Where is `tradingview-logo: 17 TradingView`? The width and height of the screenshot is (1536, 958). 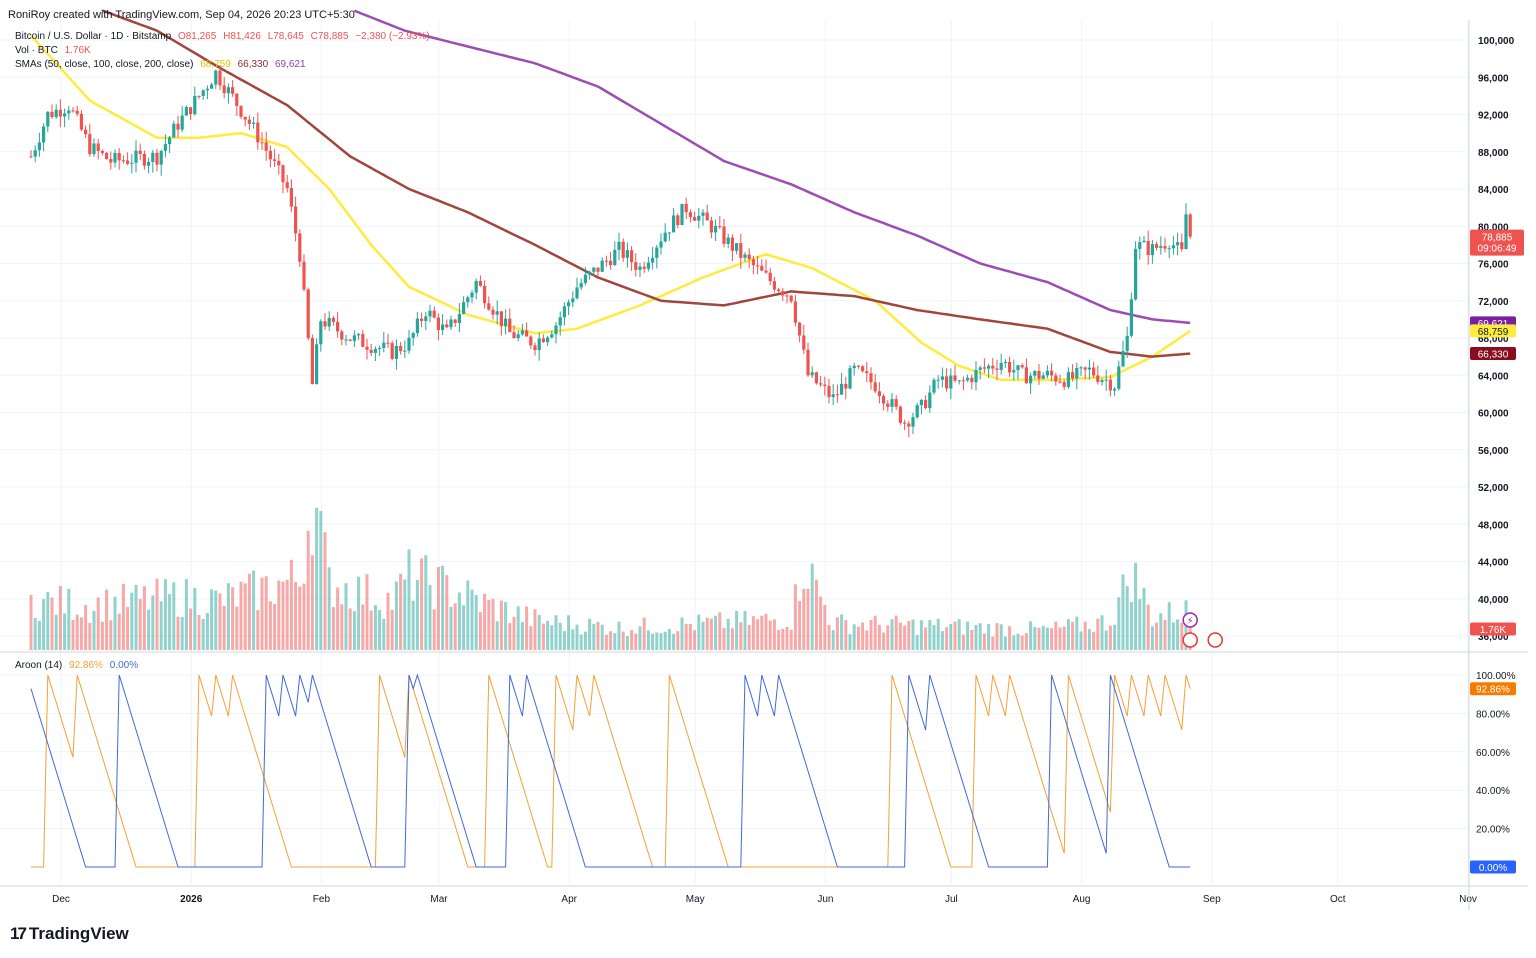 tradingview-logo: 17 TradingView is located at coordinates (69, 934).